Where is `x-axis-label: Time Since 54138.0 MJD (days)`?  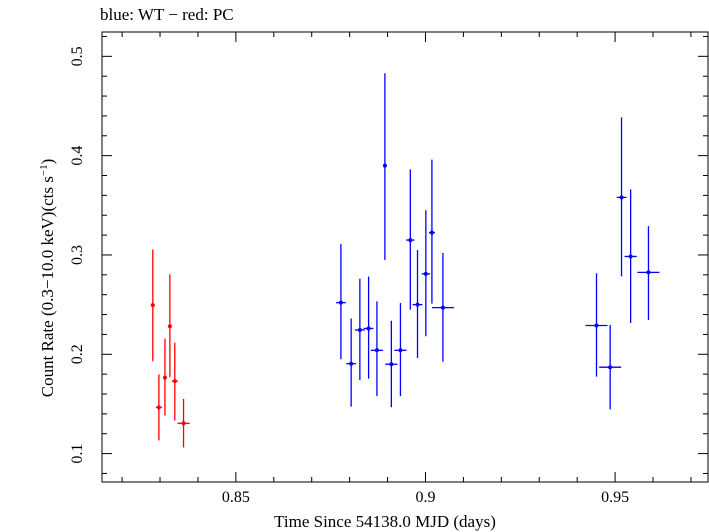
x-axis-label: Time Since 54138.0 MJD (days) is located at coordinates (385, 521).